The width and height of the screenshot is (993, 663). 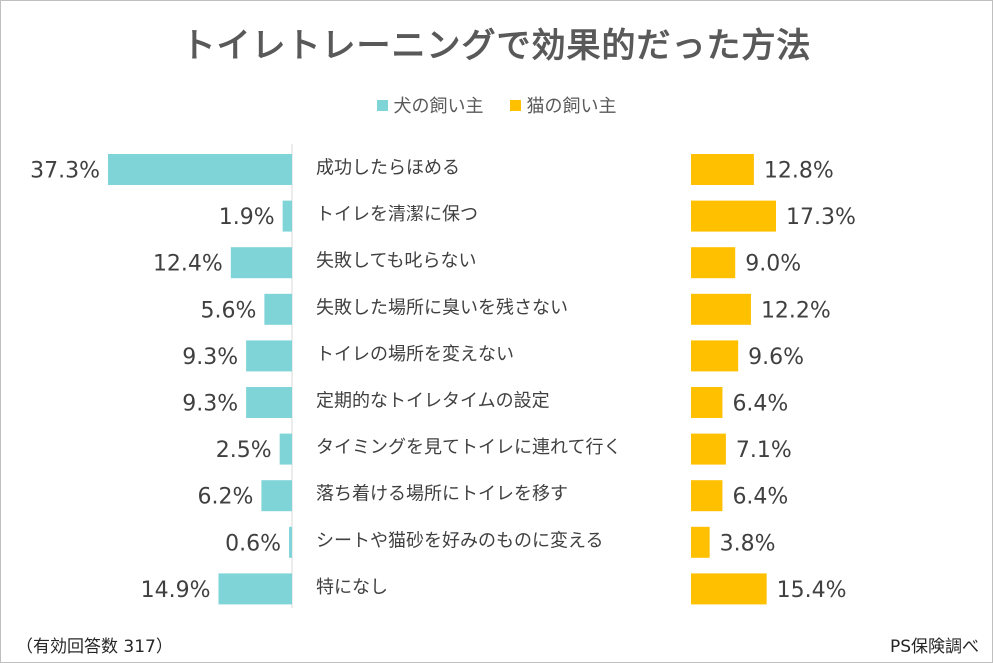 I want to click on value-label-dog-6: 2.5%, so click(x=244, y=450).